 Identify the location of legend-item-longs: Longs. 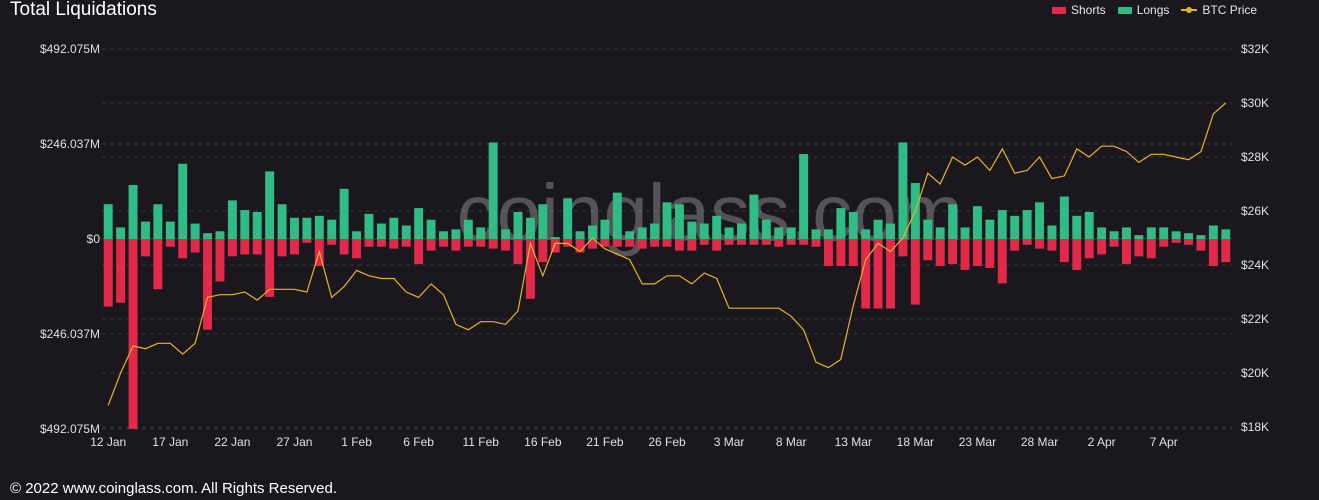
(1143, 10).